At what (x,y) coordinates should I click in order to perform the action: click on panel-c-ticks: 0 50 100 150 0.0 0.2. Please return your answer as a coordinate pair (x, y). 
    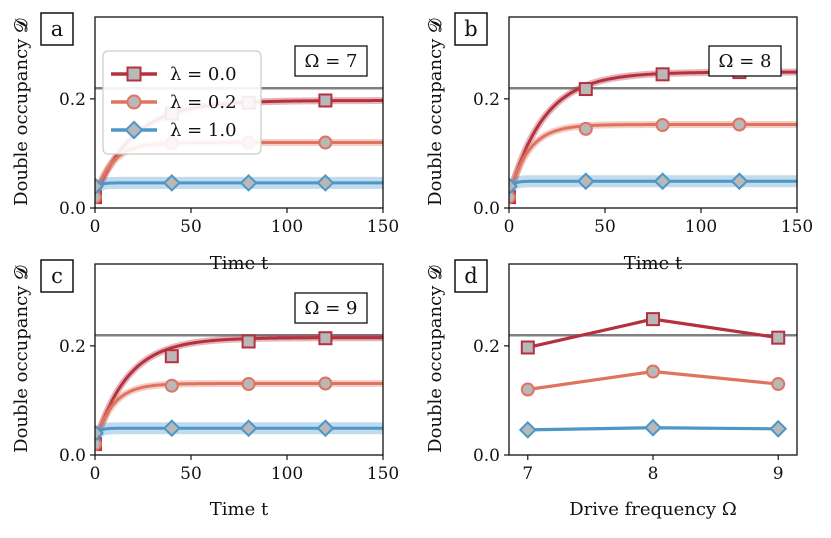
    Looking at the image, I should click on (229, 410).